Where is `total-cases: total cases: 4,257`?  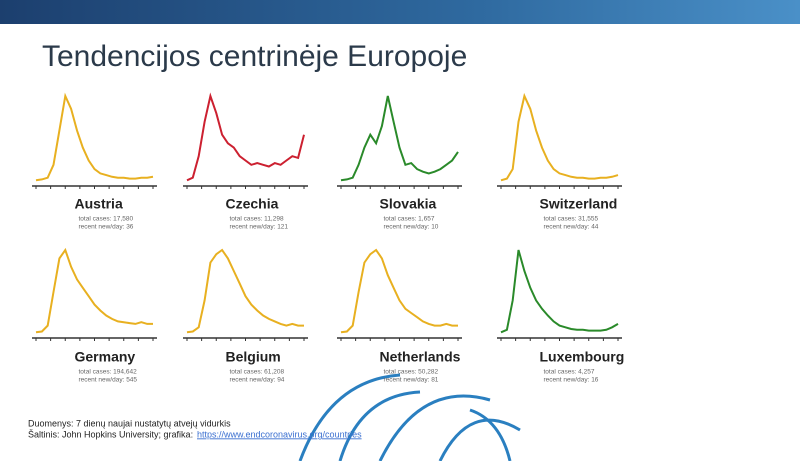
total-cases: total cases: 4,257 is located at coordinates (569, 372).